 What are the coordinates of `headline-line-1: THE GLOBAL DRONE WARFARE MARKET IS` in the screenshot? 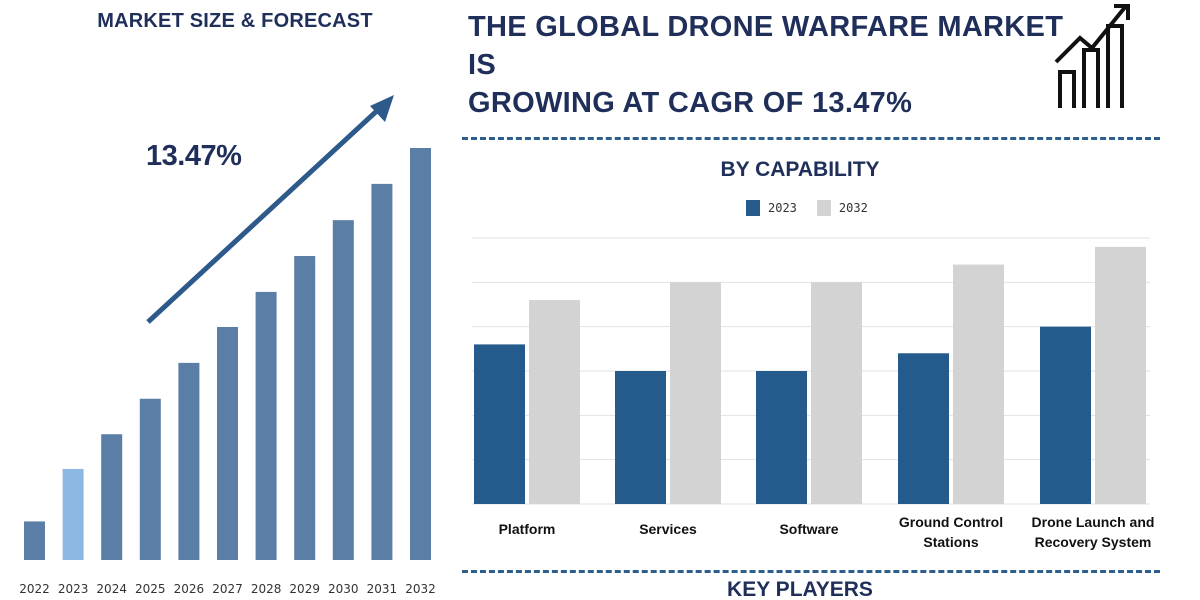 It's located at (766, 46).